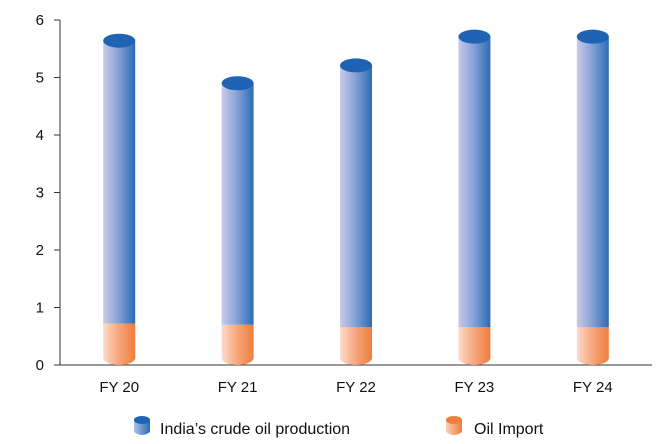 The height and width of the screenshot is (444, 658). What do you see at coordinates (40, 20) in the screenshot?
I see `y-tick-label: 6` at bounding box center [40, 20].